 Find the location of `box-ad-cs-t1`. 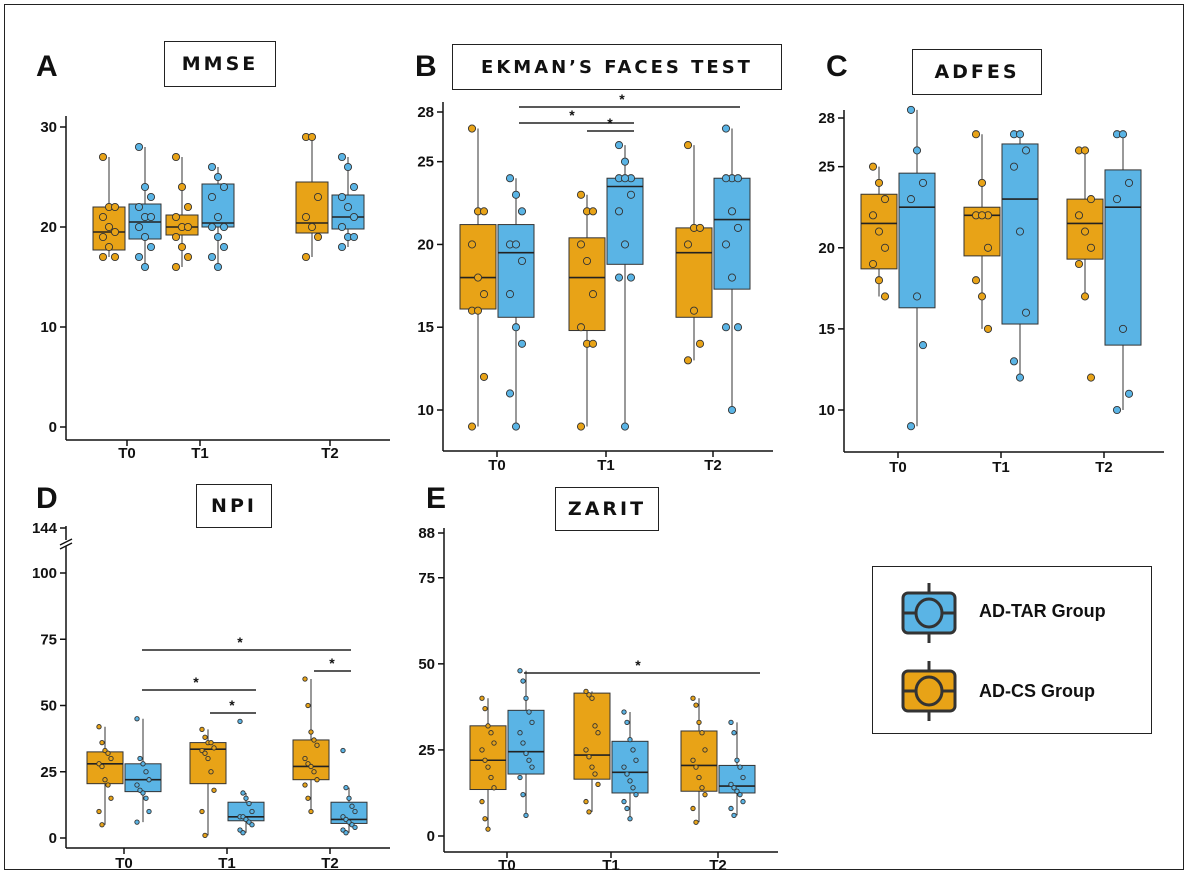

box-ad-cs-t1 is located at coordinates (592, 751).